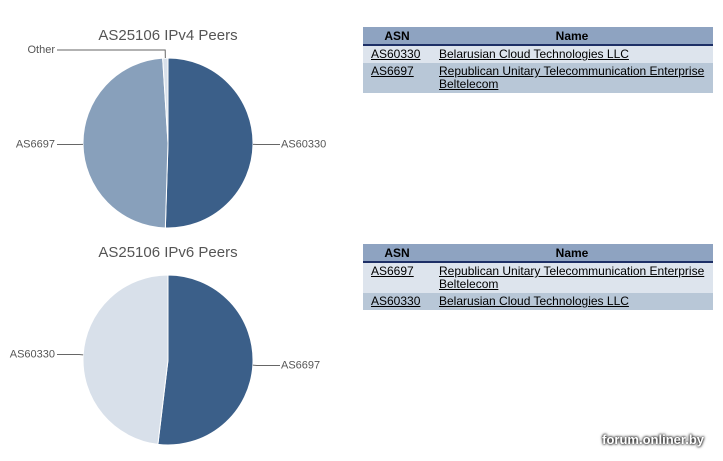  I want to click on chart-title: AS25106 IPv6 Peers, so click(167, 252).